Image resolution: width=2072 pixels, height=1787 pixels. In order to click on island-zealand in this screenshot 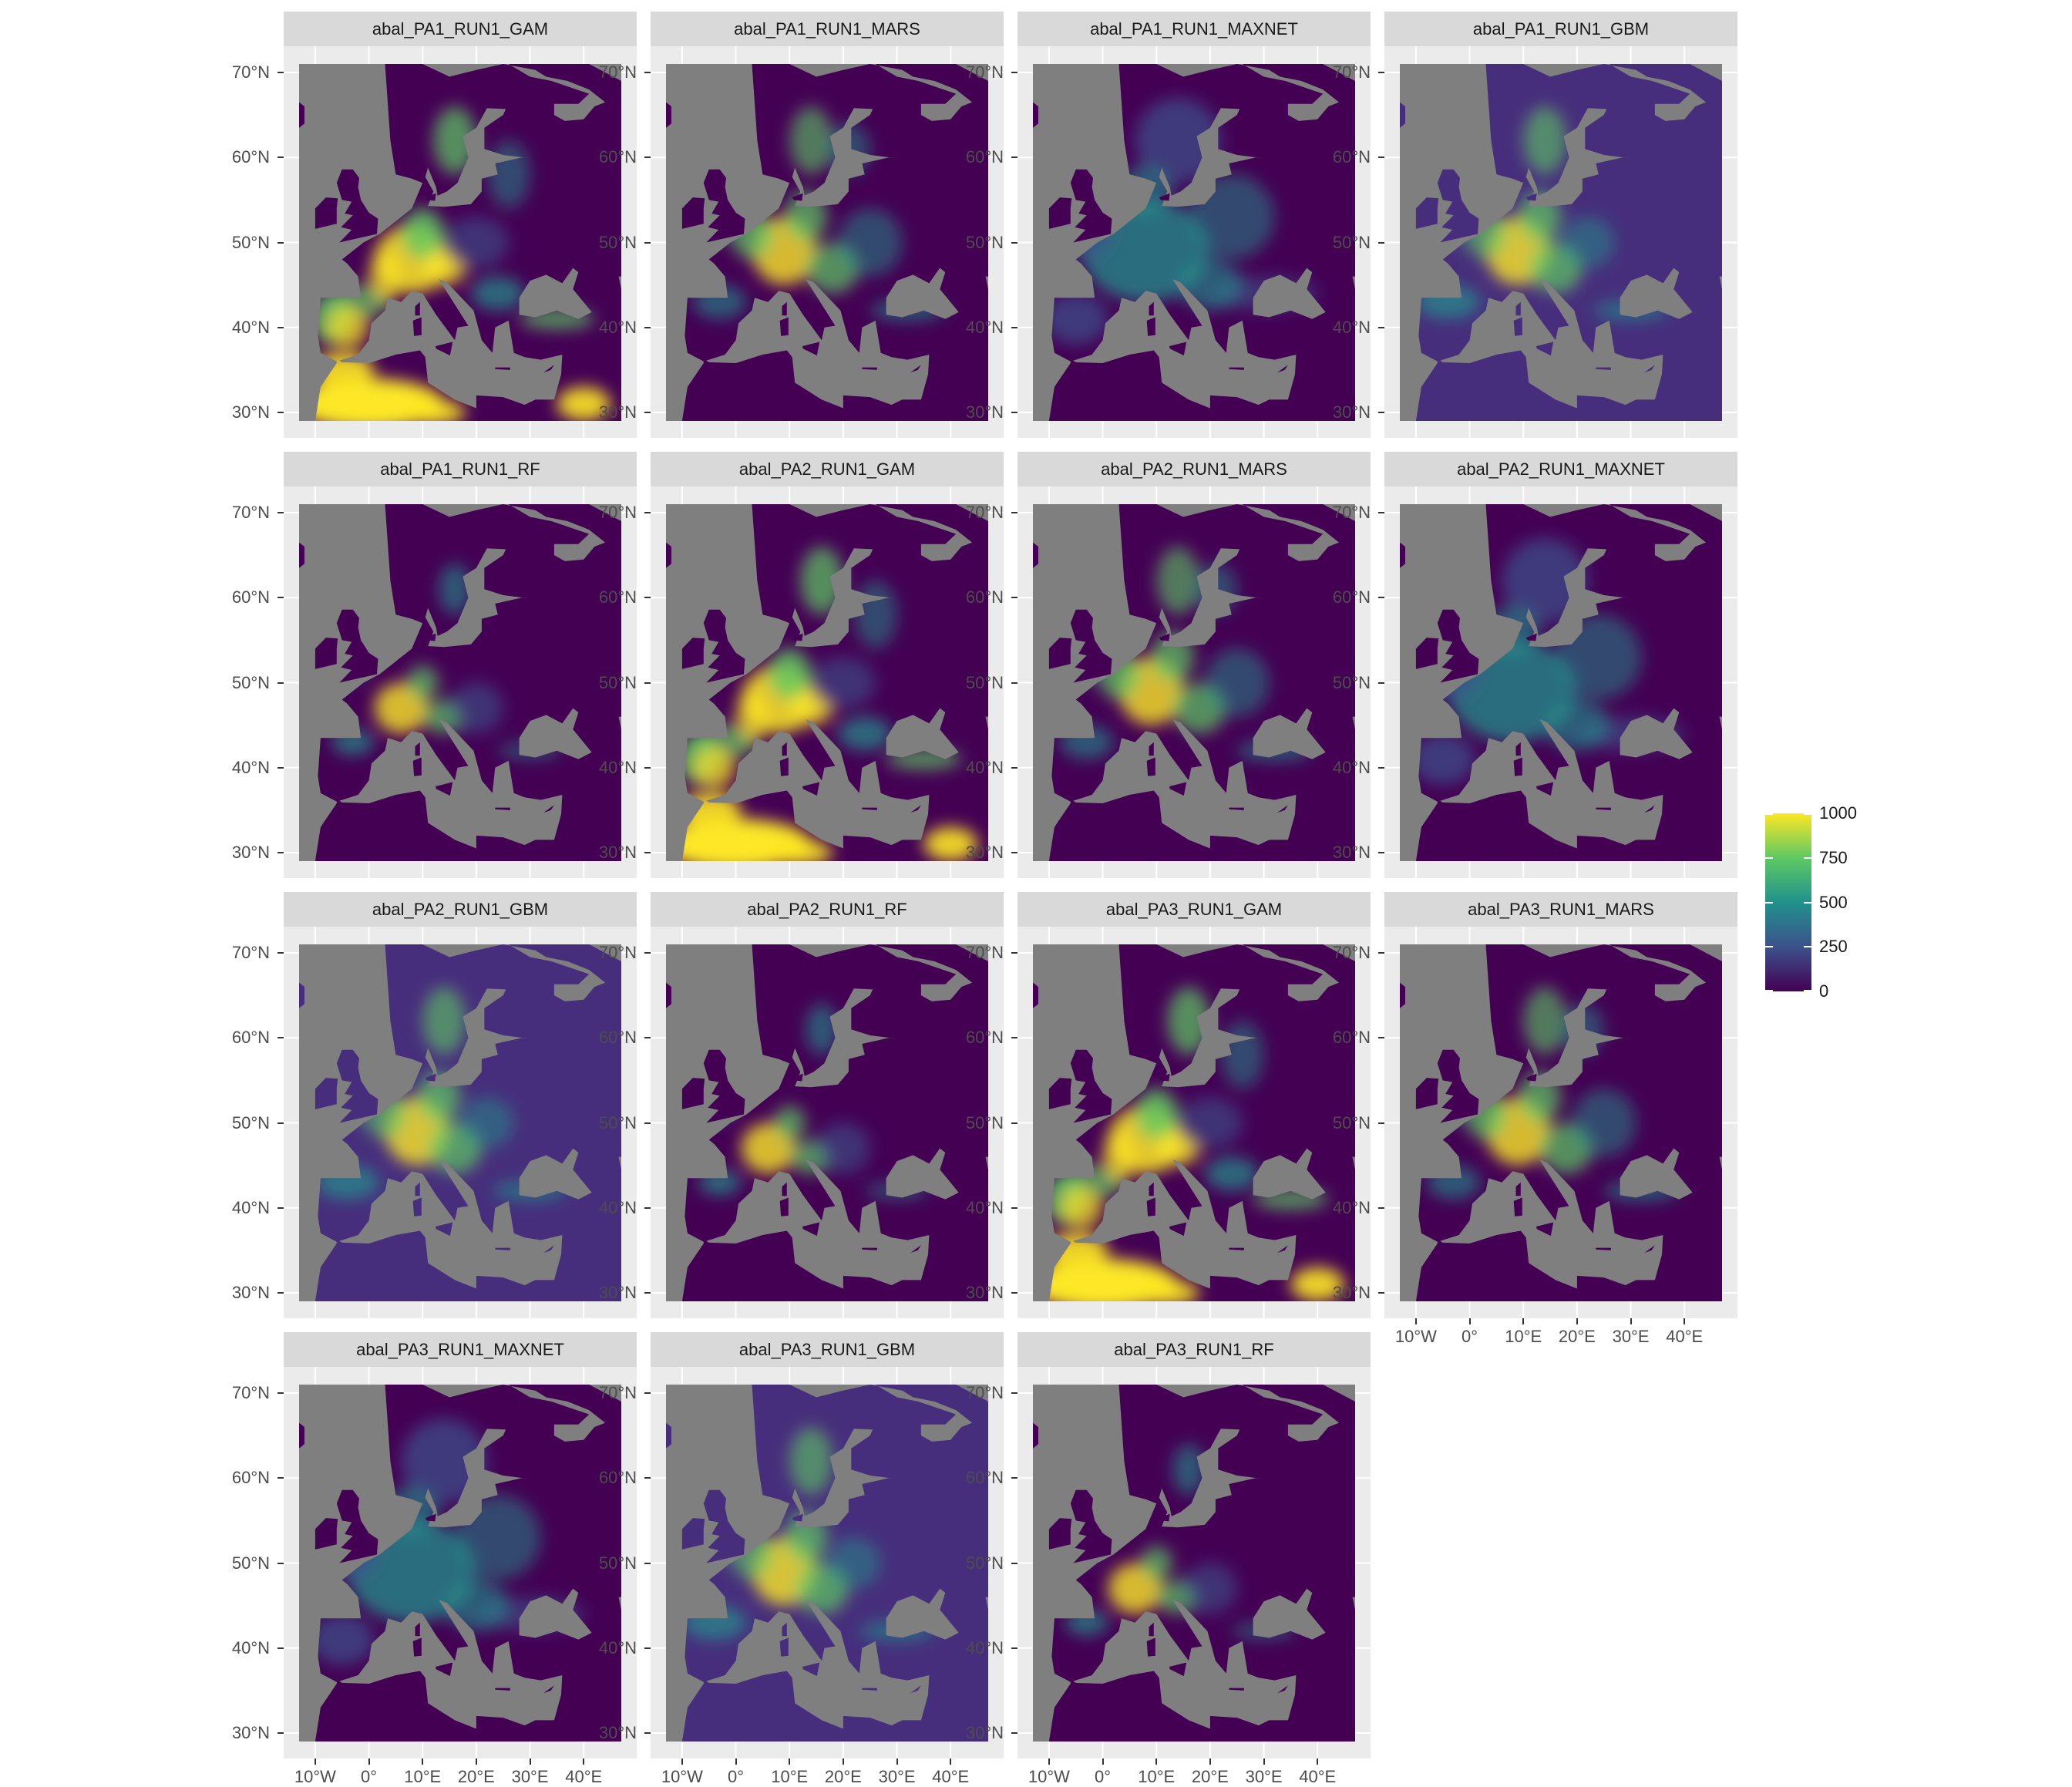, I will do `click(1164, 1518)`.